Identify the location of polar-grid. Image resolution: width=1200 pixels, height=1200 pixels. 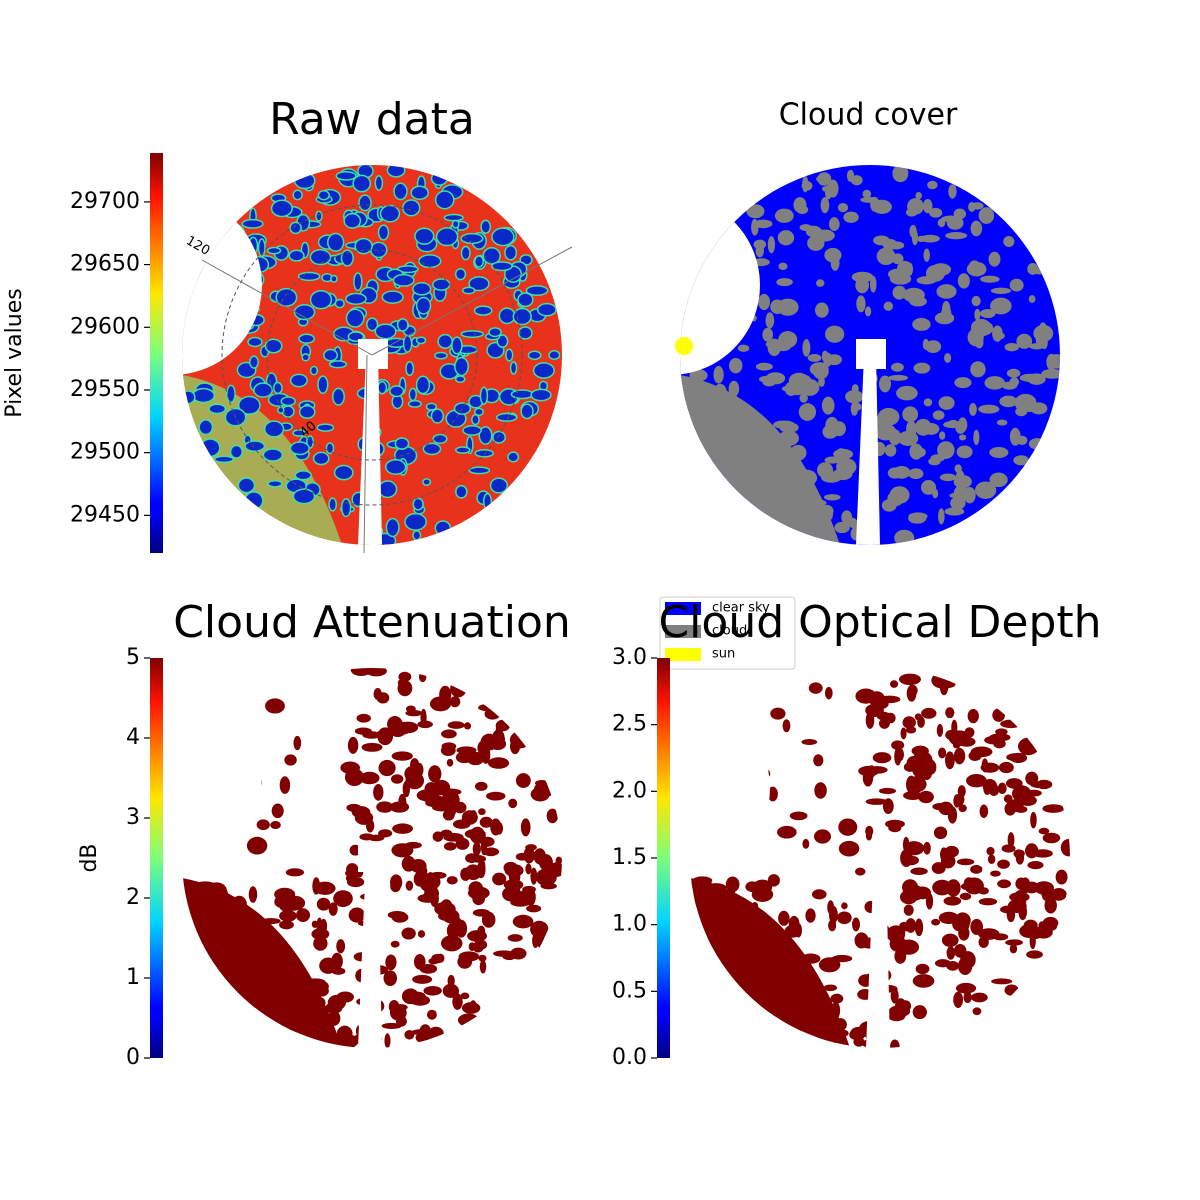
(372, 355).